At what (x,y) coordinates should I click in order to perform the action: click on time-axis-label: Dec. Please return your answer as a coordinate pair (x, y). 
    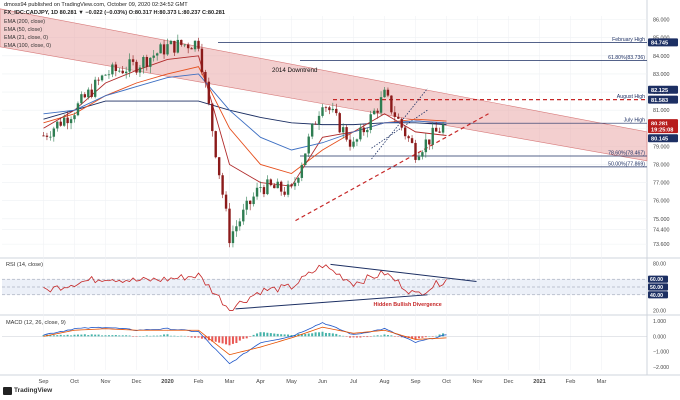
    Looking at the image, I should click on (137, 382).